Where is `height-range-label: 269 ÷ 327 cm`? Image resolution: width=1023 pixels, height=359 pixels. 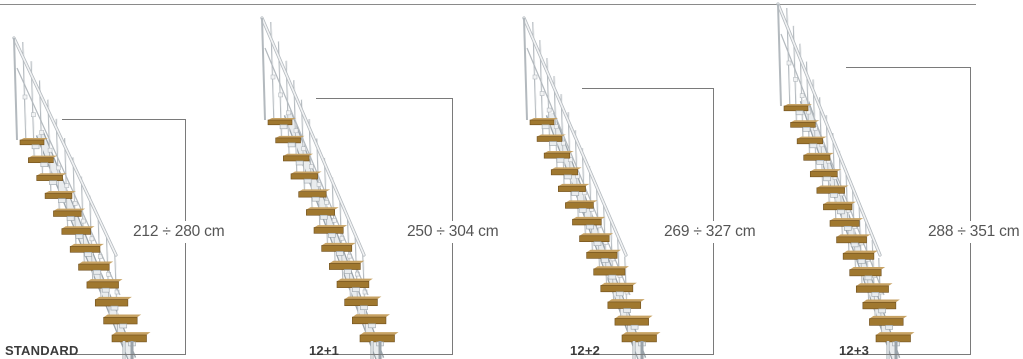
height-range-label: 269 ÷ 327 cm is located at coordinates (710, 232).